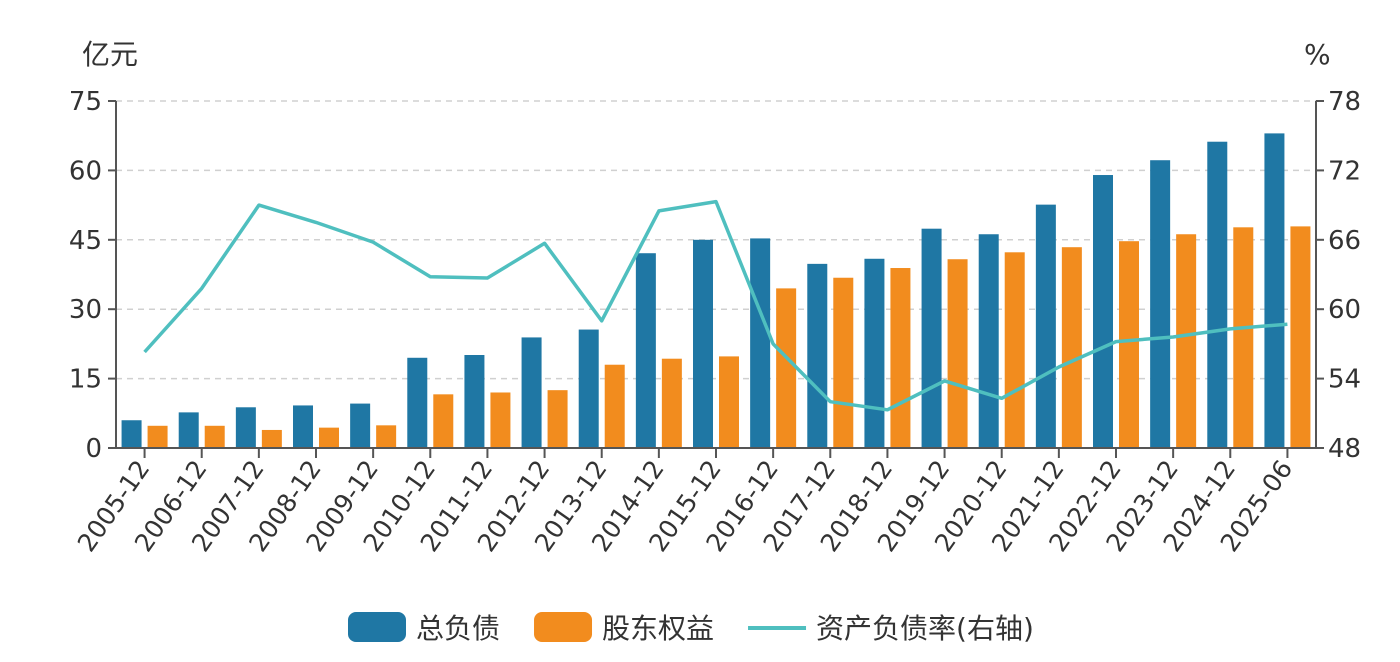 Image resolution: width=1400 pixels, height=662 pixels. Describe the element at coordinates (85, 241) in the screenshot. I see `left-tick-label: 45` at that location.